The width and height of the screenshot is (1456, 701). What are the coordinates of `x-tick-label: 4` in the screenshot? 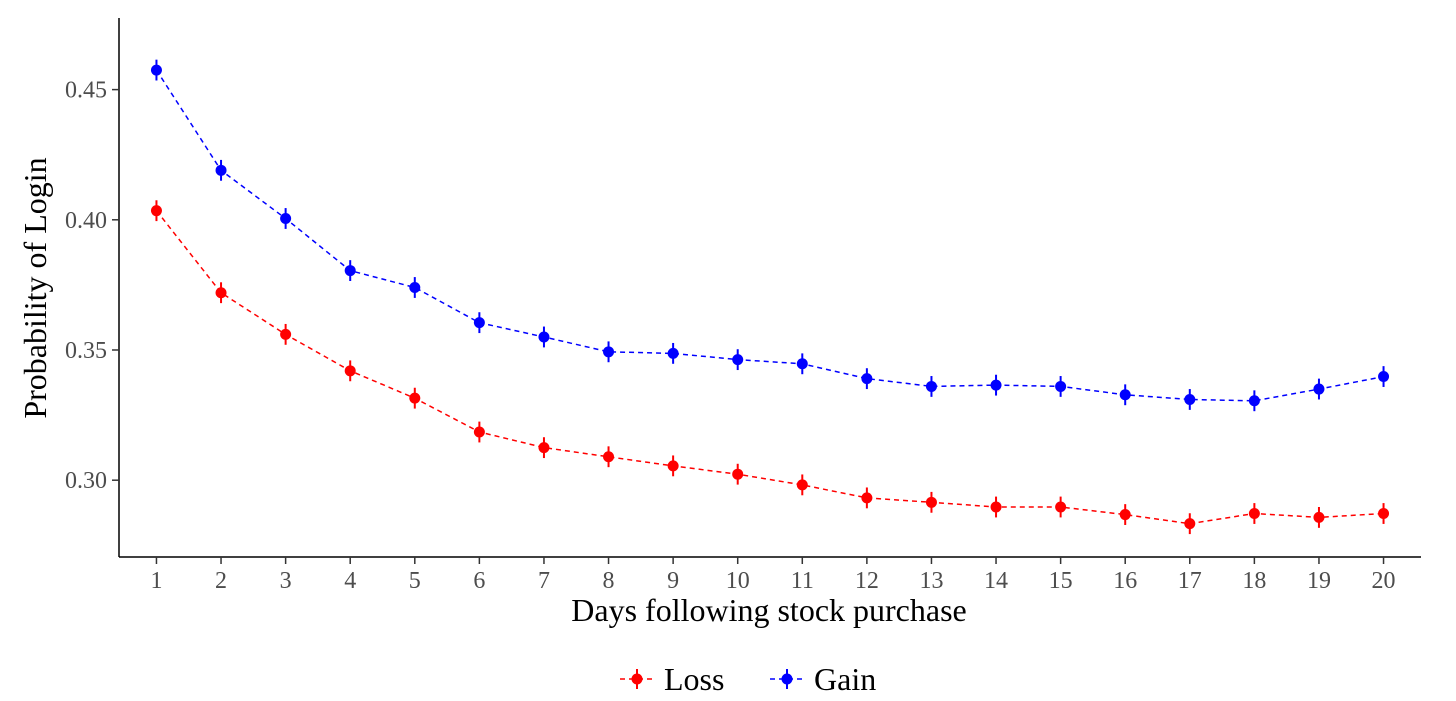 It's located at (350, 581).